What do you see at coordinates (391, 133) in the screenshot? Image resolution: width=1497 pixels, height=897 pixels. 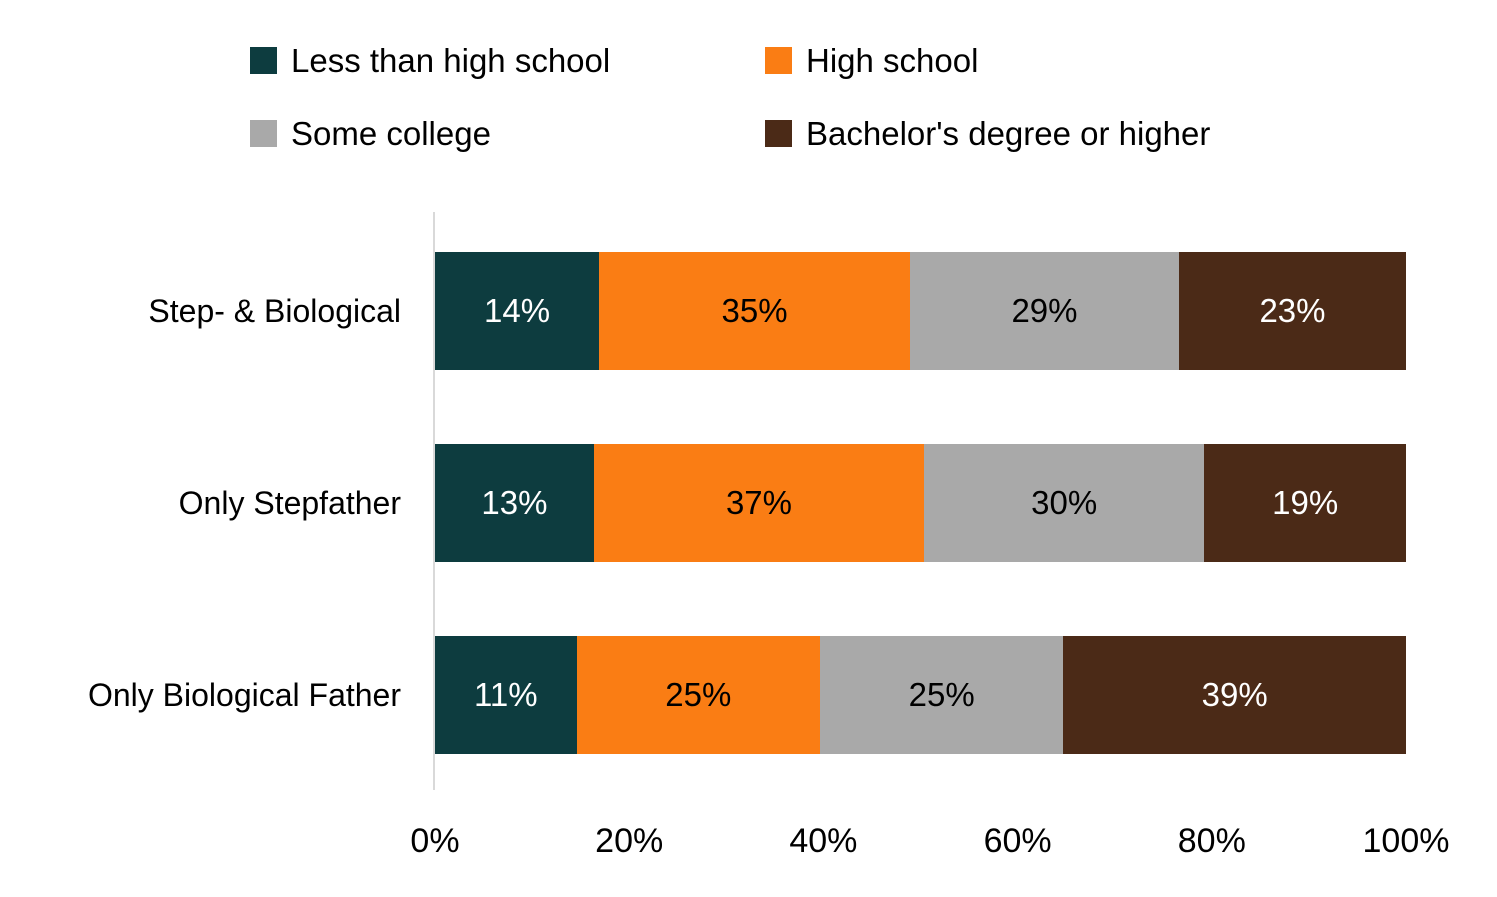 I see `legend-label: Some college` at bounding box center [391, 133].